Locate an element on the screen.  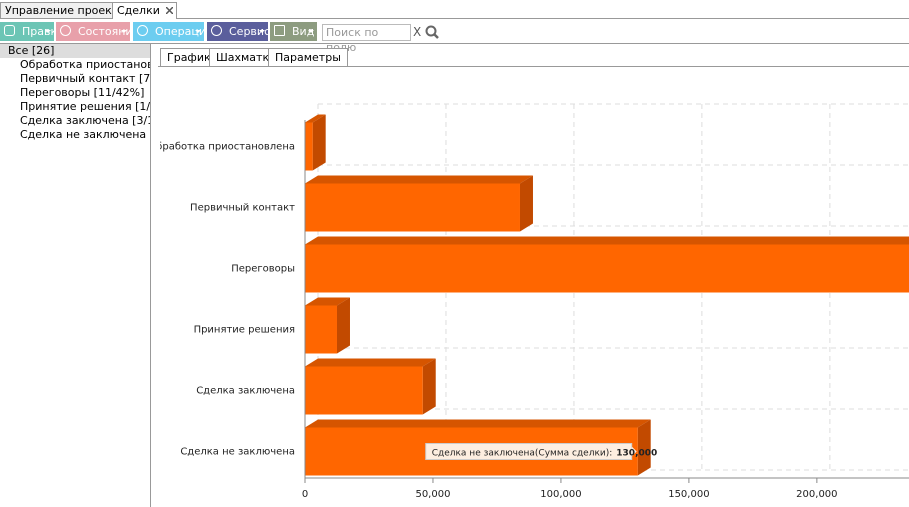
tree-root: Все [26] is located at coordinates (75, 51).